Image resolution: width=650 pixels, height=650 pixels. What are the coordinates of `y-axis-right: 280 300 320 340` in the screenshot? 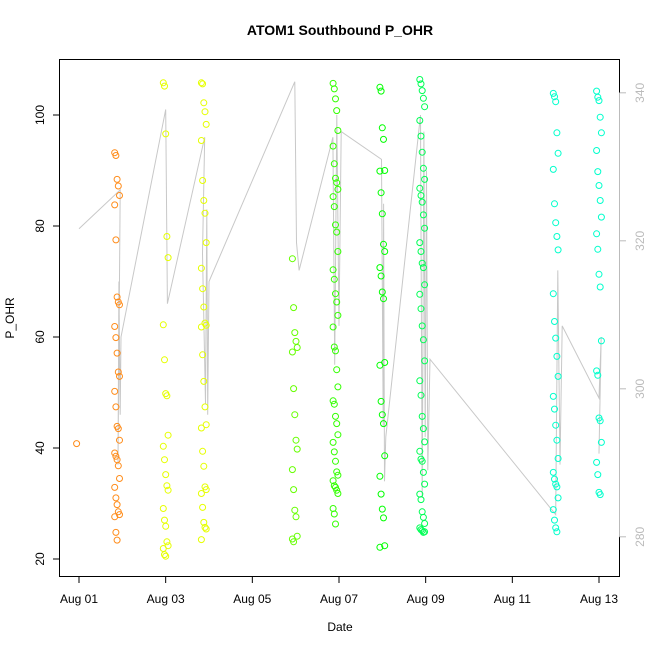 It's located at (633, 314).